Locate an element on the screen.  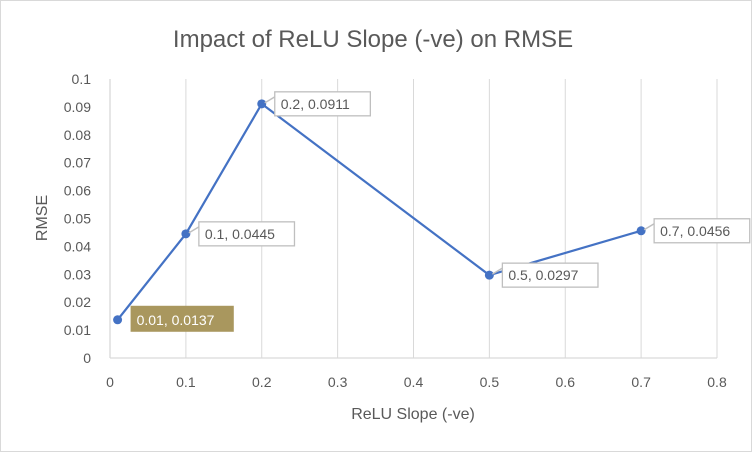
x-tick-label: 0 is located at coordinates (110, 382).